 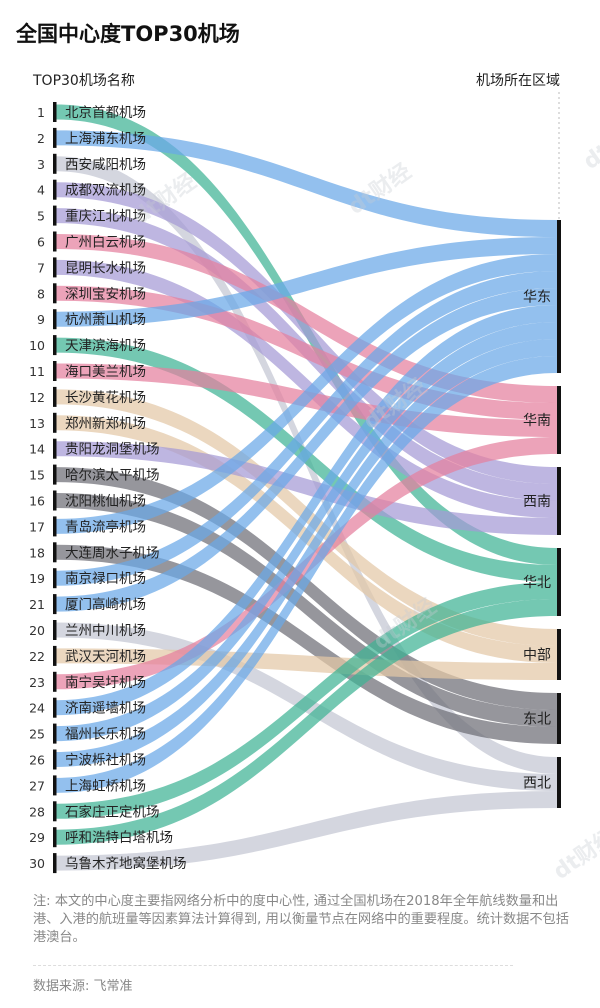 I want to click on region-label: 西南, so click(x=537, y=502).